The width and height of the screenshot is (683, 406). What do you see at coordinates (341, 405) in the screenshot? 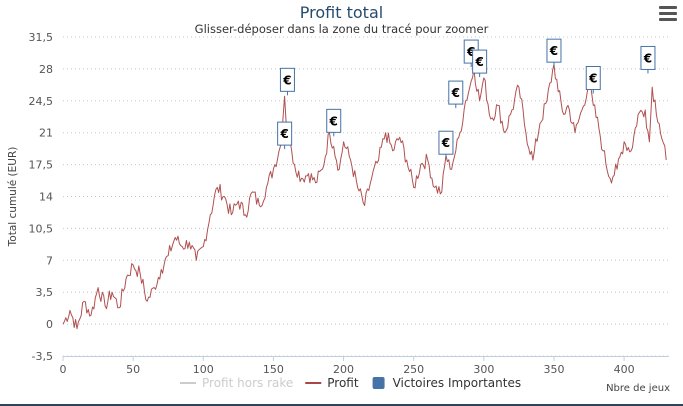
I see `bottom-border` at bounding box center [341, 405].